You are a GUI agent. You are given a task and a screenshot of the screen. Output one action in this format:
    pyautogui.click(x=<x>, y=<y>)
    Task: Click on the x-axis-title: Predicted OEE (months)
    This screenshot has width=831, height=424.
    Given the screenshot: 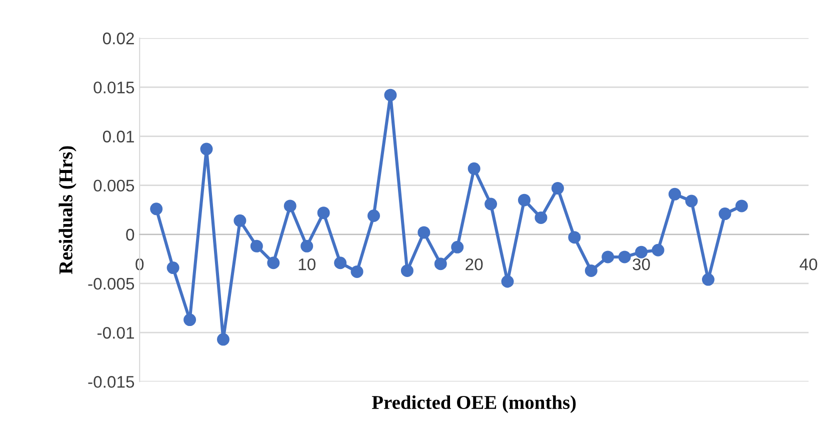 What is the action you would take?
    pyautogui.click(x=474, y=404)
    